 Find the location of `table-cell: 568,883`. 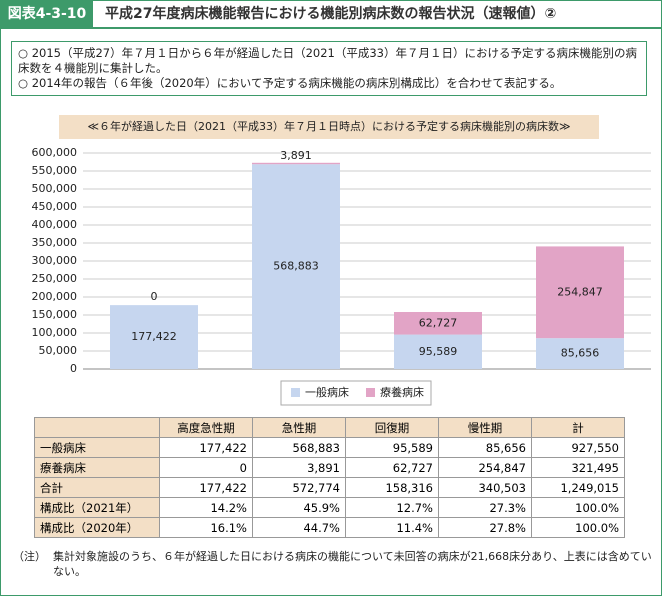

table-cell: 568,883 is located at coordinates (299, 447).